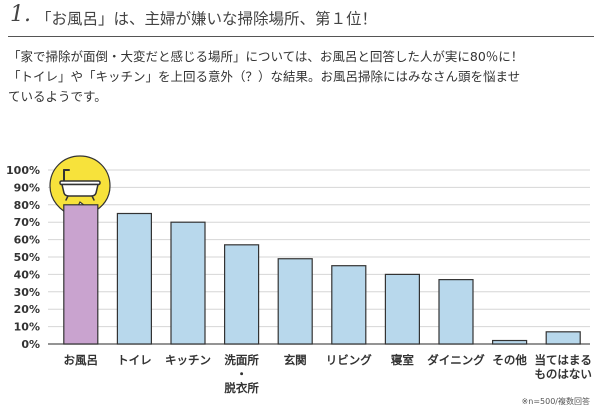  I want to click on heading-underline, so click(301, 36).